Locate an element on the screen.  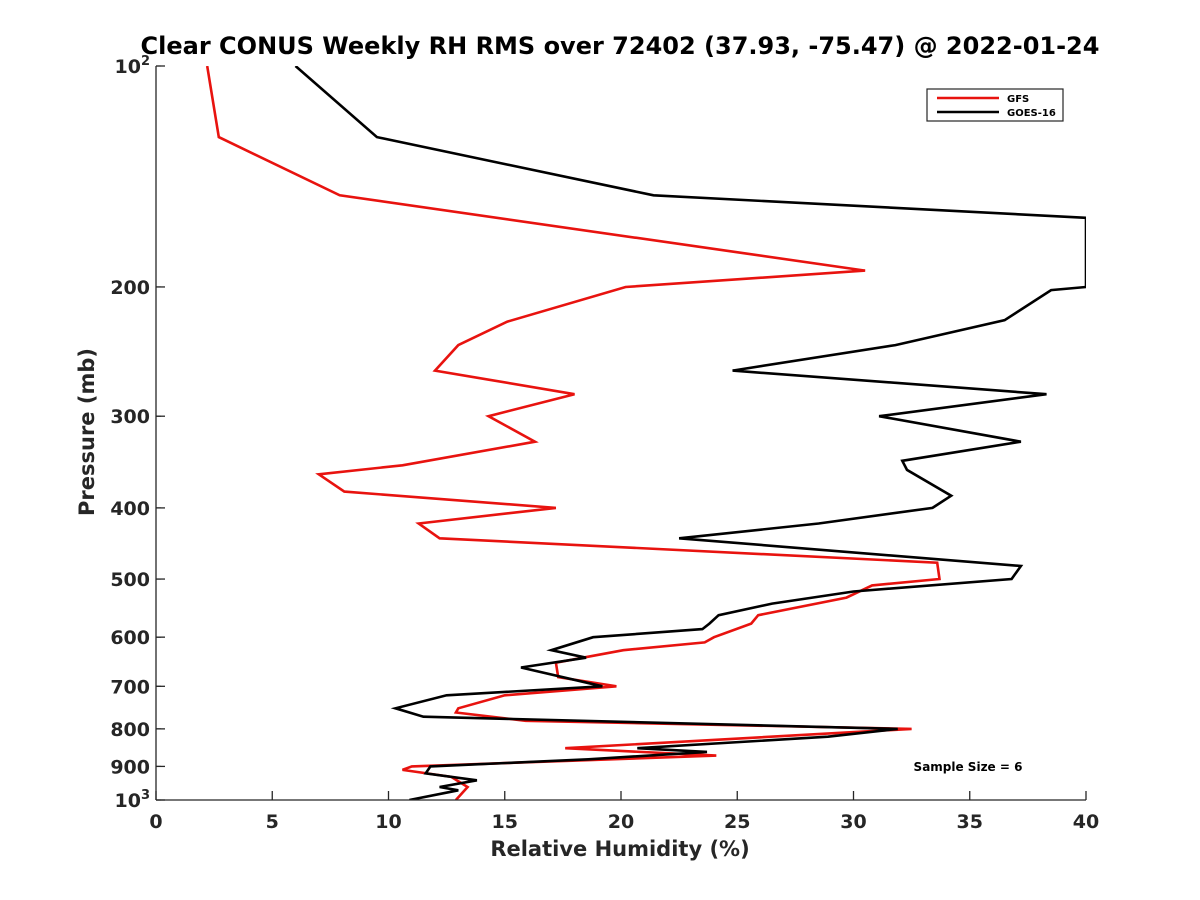
y-tick-label: 10² is located at coordinates (133, 66).